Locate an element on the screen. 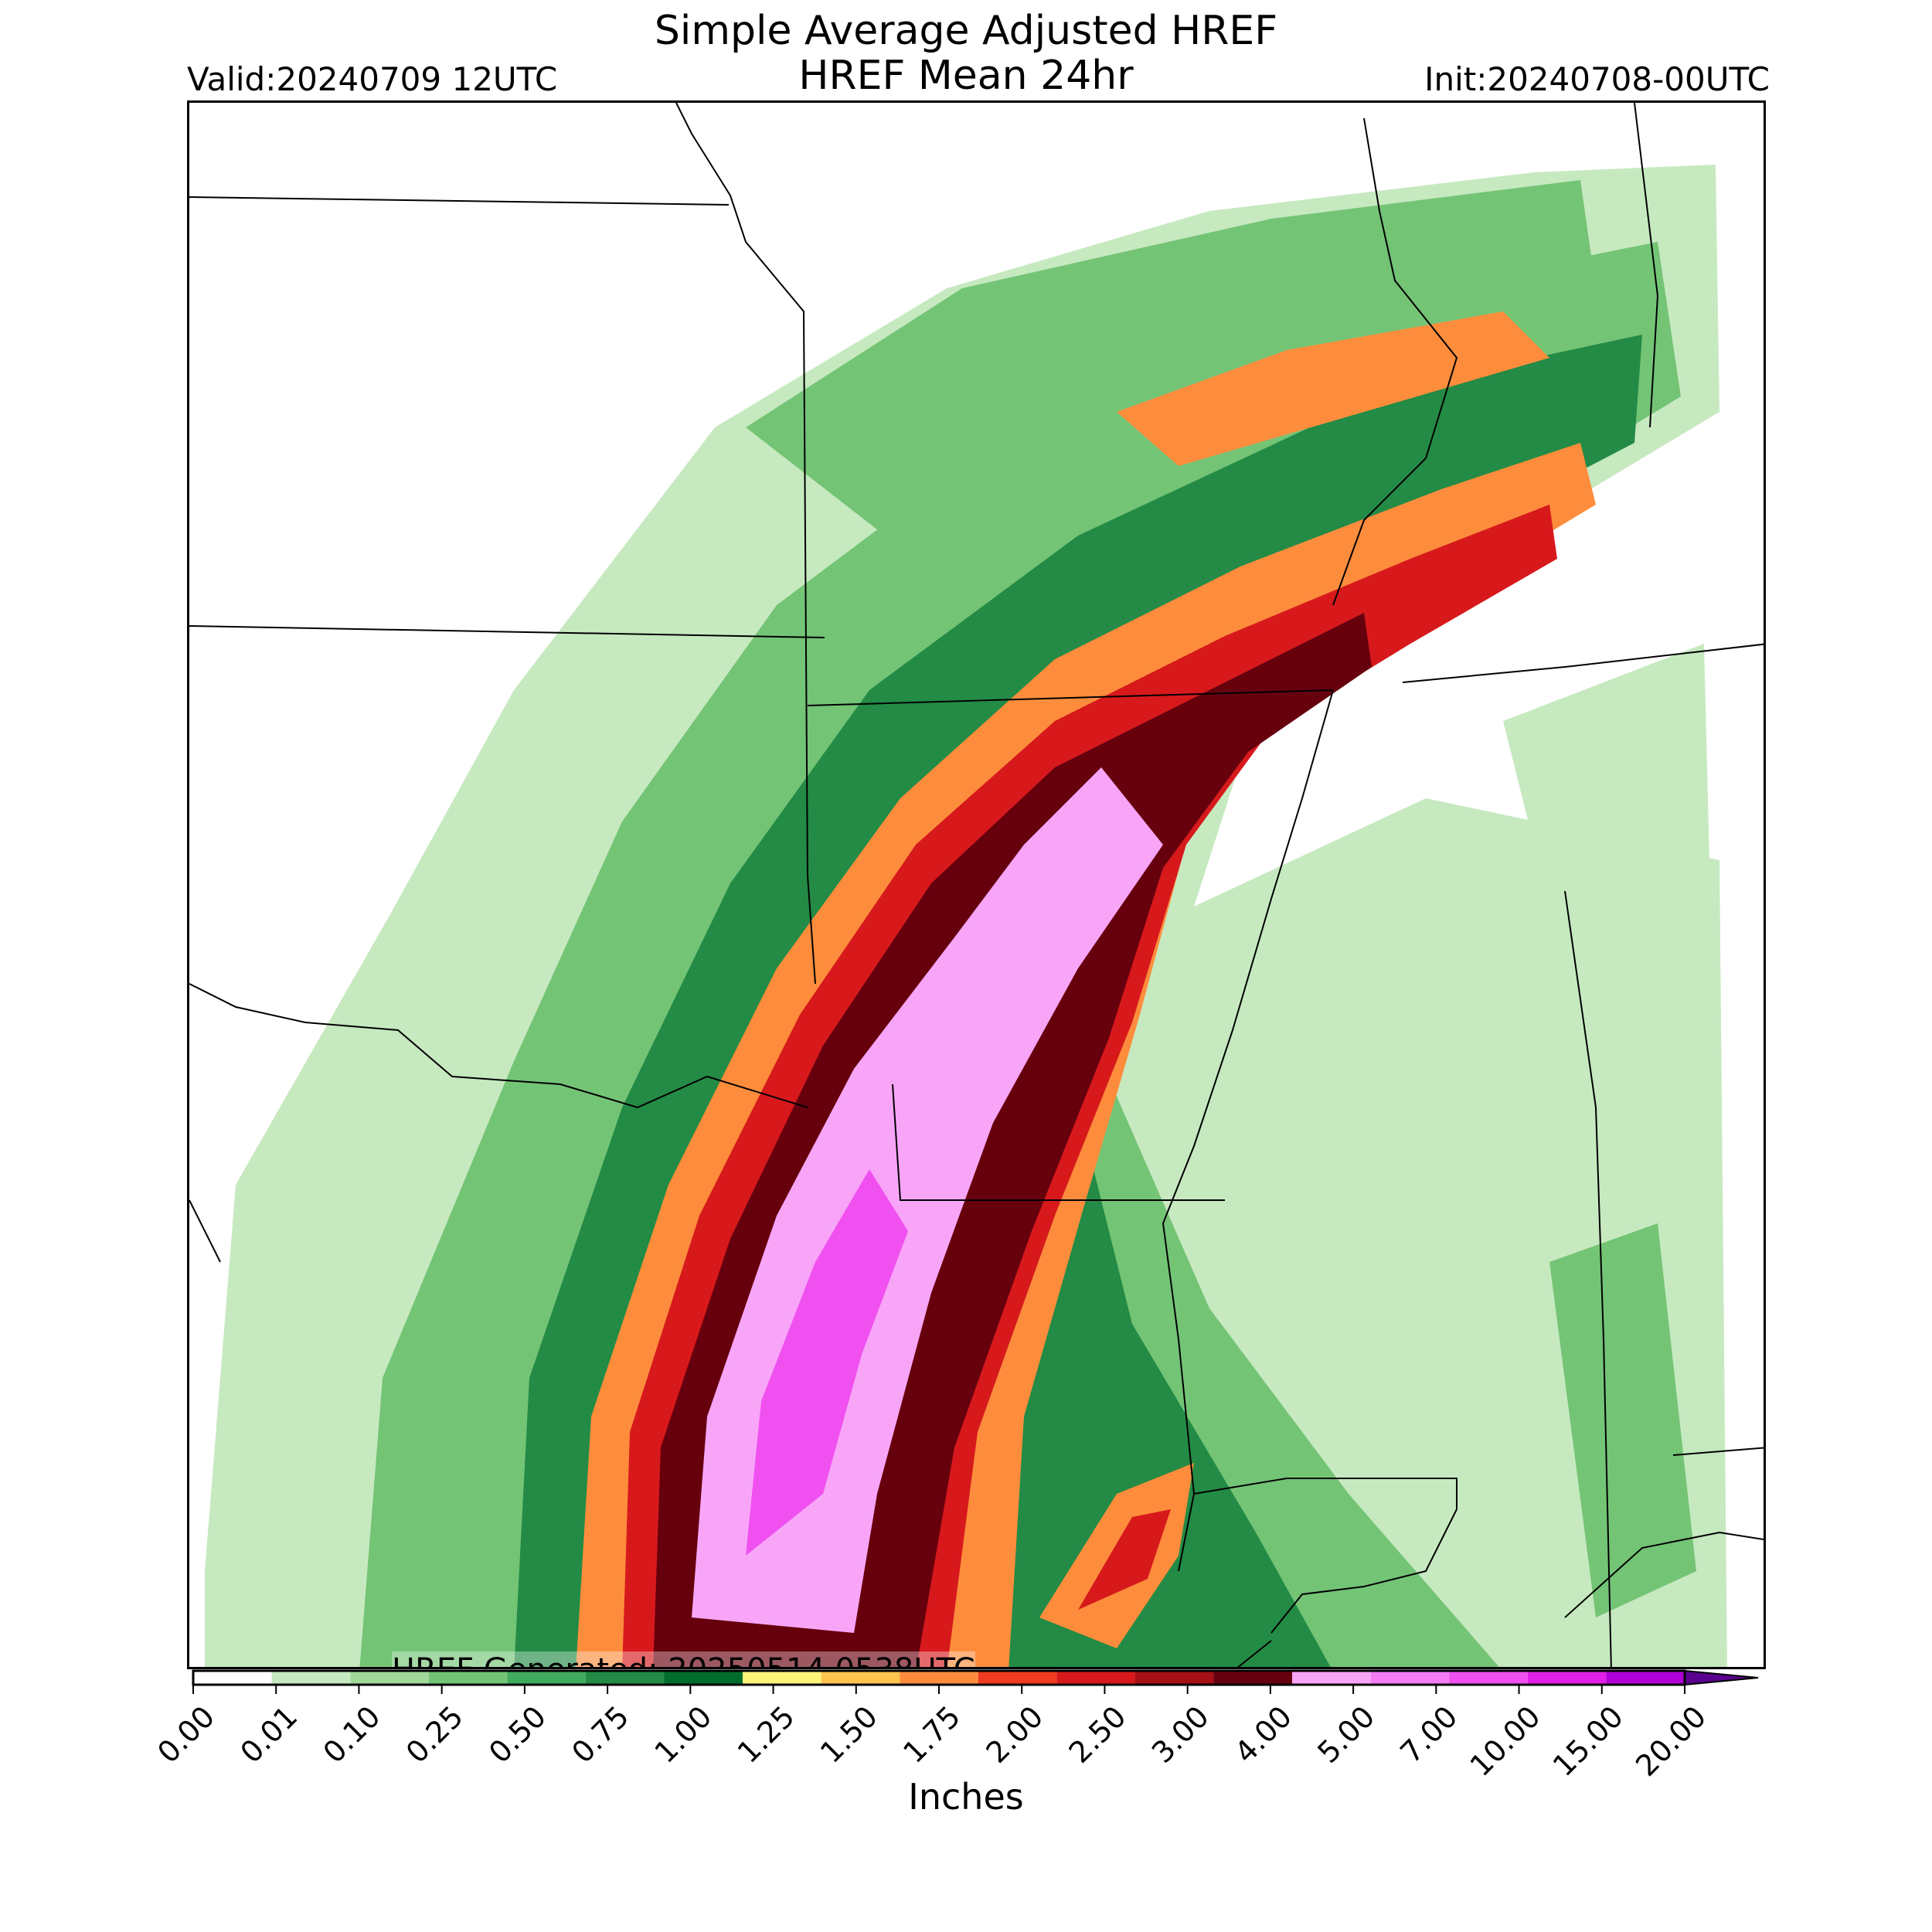 This screenshot has width=1932, height=1932. colorbar-tick-label-10: 2.00 is located at coordinates (1014, 1735).